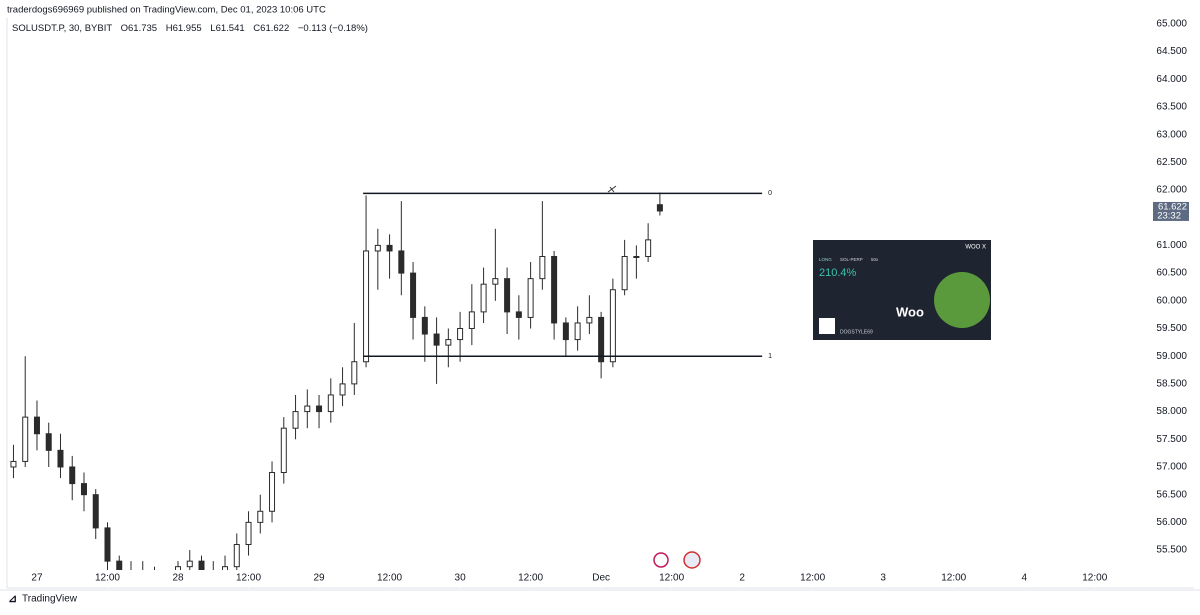  I want to click on card-art, so click(962, 300).